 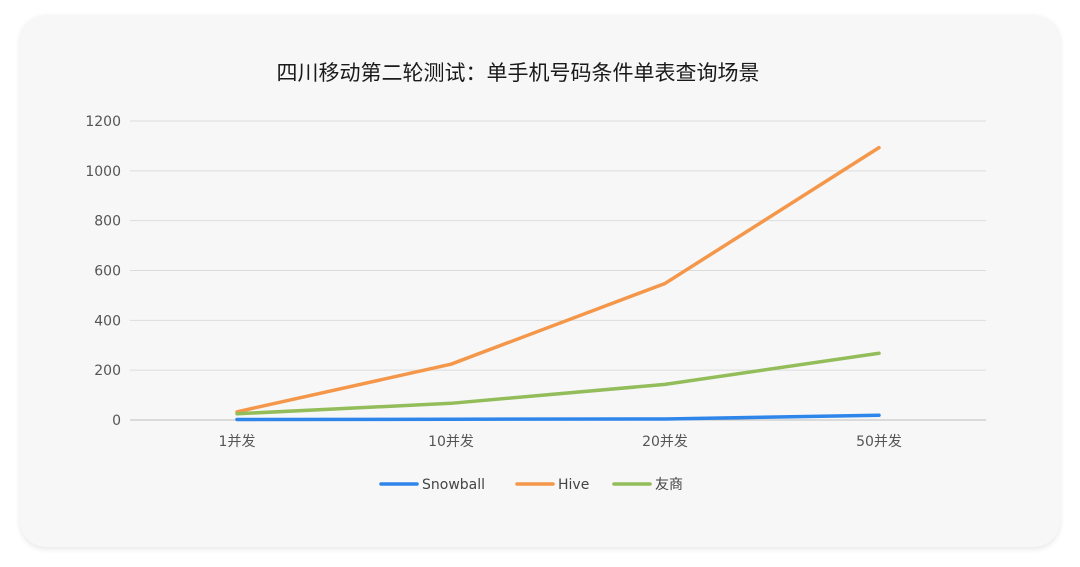 I want to click on x-axis-ticks: 1并发 10并发 20并发 50并发, so click(x=560, y=442).